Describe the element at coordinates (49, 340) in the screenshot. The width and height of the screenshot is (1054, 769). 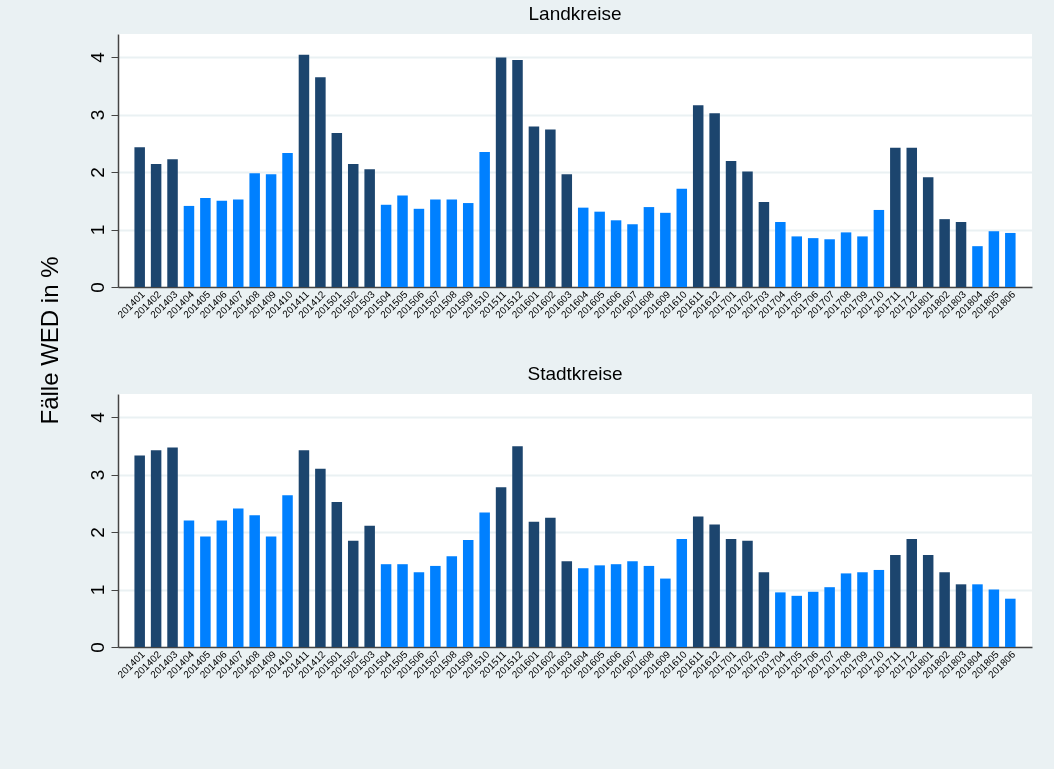
I see `y-axis-title: Fälle WED in %` at that location.